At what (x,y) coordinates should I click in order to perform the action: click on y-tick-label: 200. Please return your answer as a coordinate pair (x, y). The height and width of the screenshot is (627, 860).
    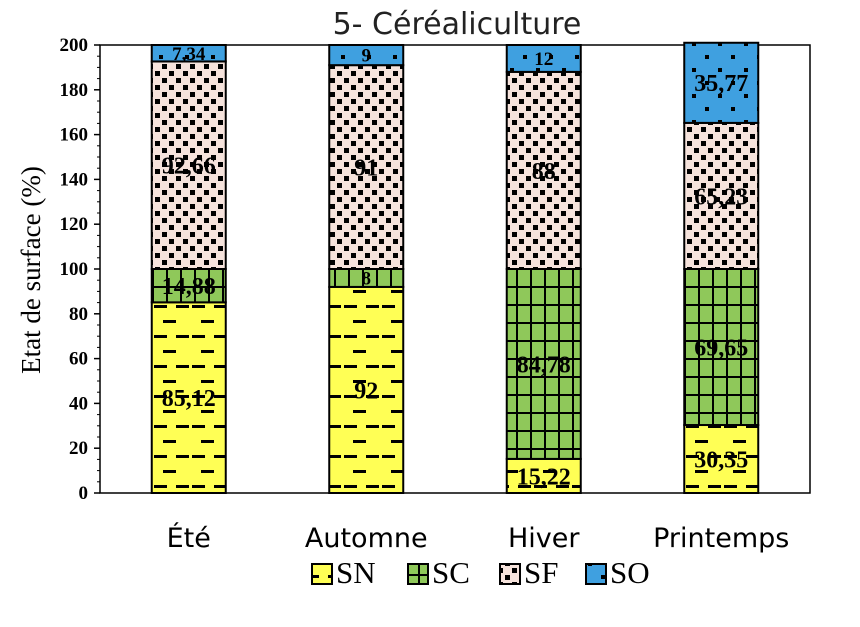
    Looking at the image, I should click on (74, 45).